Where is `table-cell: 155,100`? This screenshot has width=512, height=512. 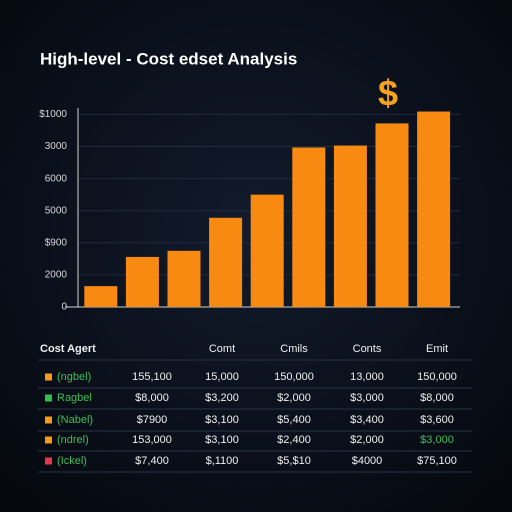
table-cell: 155,100 is located at coordinates (152, 377).